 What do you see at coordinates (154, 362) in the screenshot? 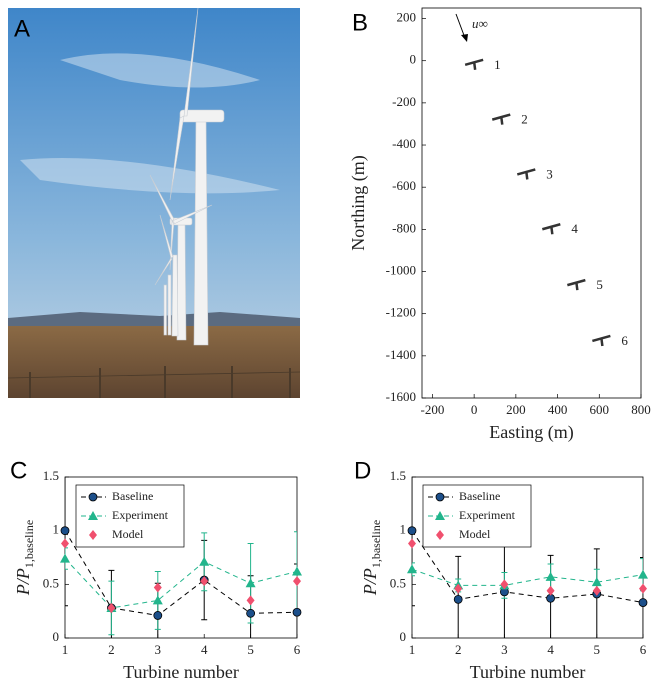
I see `ground` at bounding box center [154, 362].